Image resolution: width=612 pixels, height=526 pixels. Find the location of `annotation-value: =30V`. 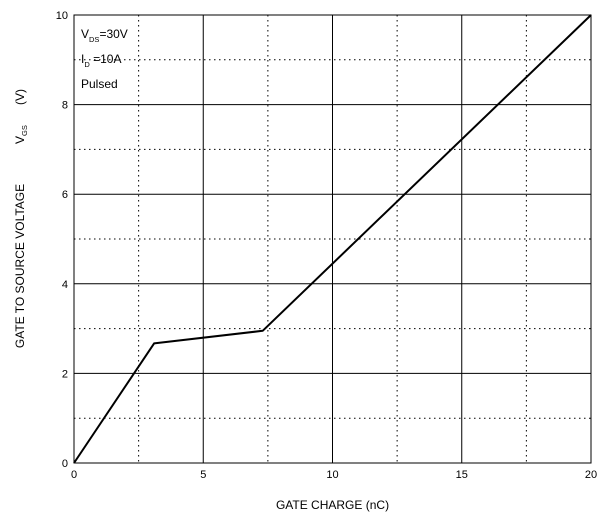

annotation-value: =30V is located at coordinates (113, 34).